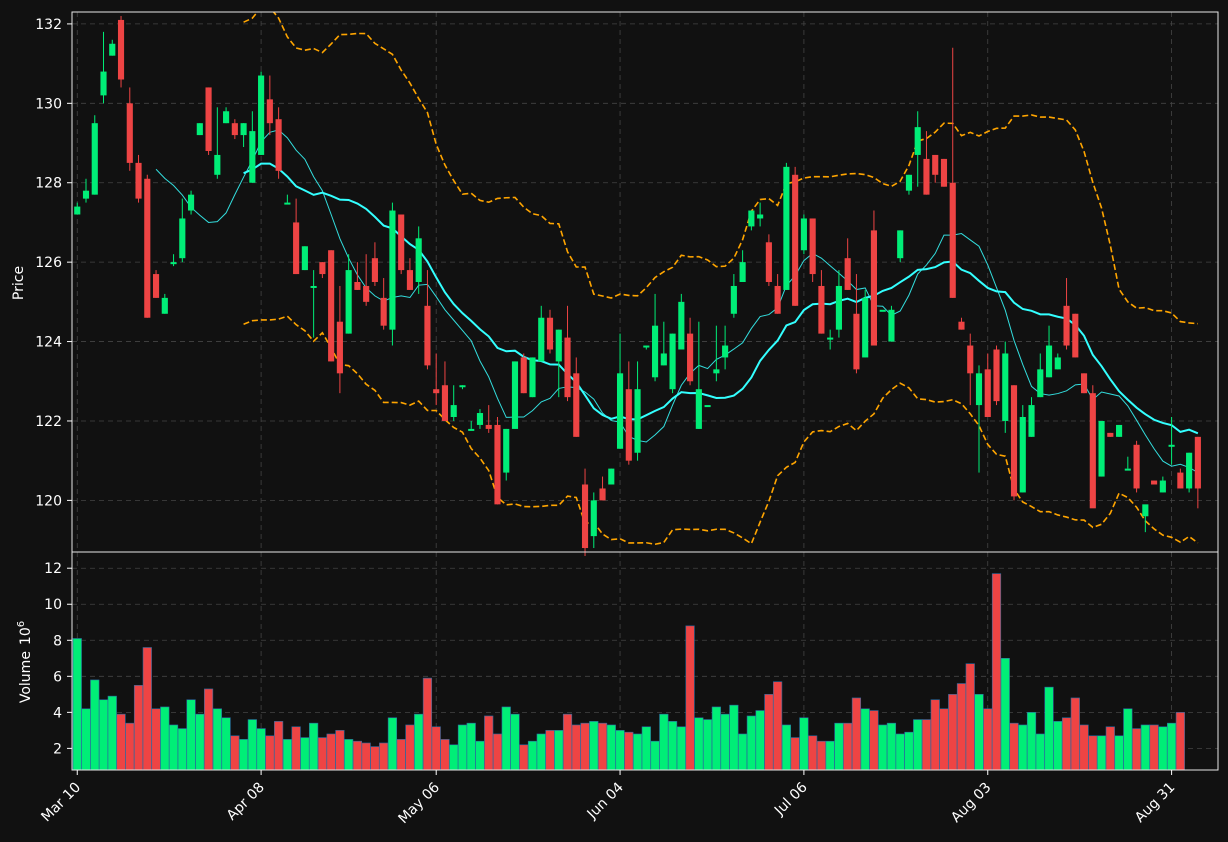 This screenshot has height=842, width=1228. I want to click on x-tick-label: Mar 10, so click(61, 803).